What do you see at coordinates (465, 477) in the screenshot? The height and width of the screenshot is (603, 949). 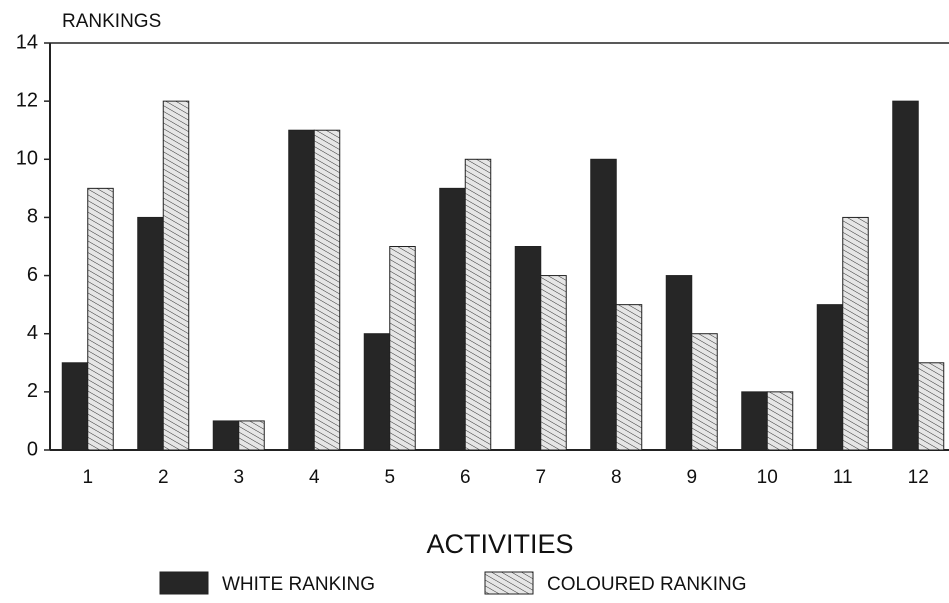 I see `x-tick-label: 6` at bounding box center [465, 477].